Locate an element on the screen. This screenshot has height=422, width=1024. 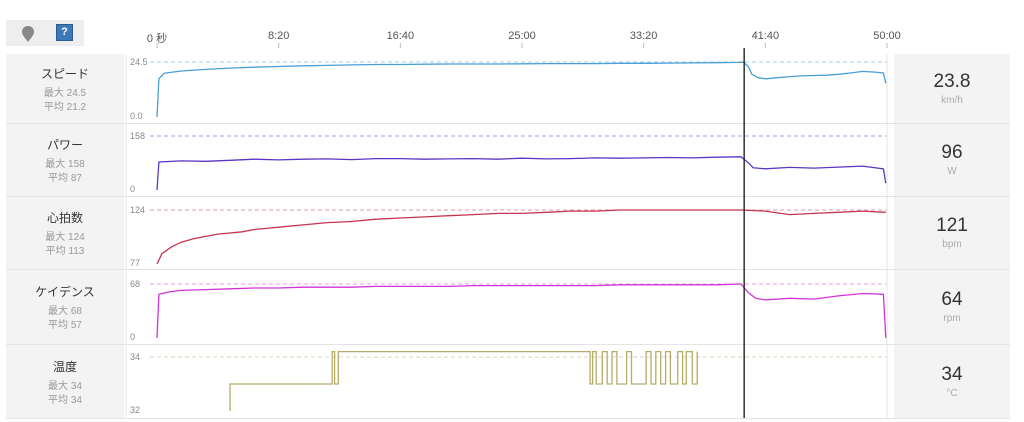
cadence-max-label: 最大 68 is located at coordinates (65, 311).